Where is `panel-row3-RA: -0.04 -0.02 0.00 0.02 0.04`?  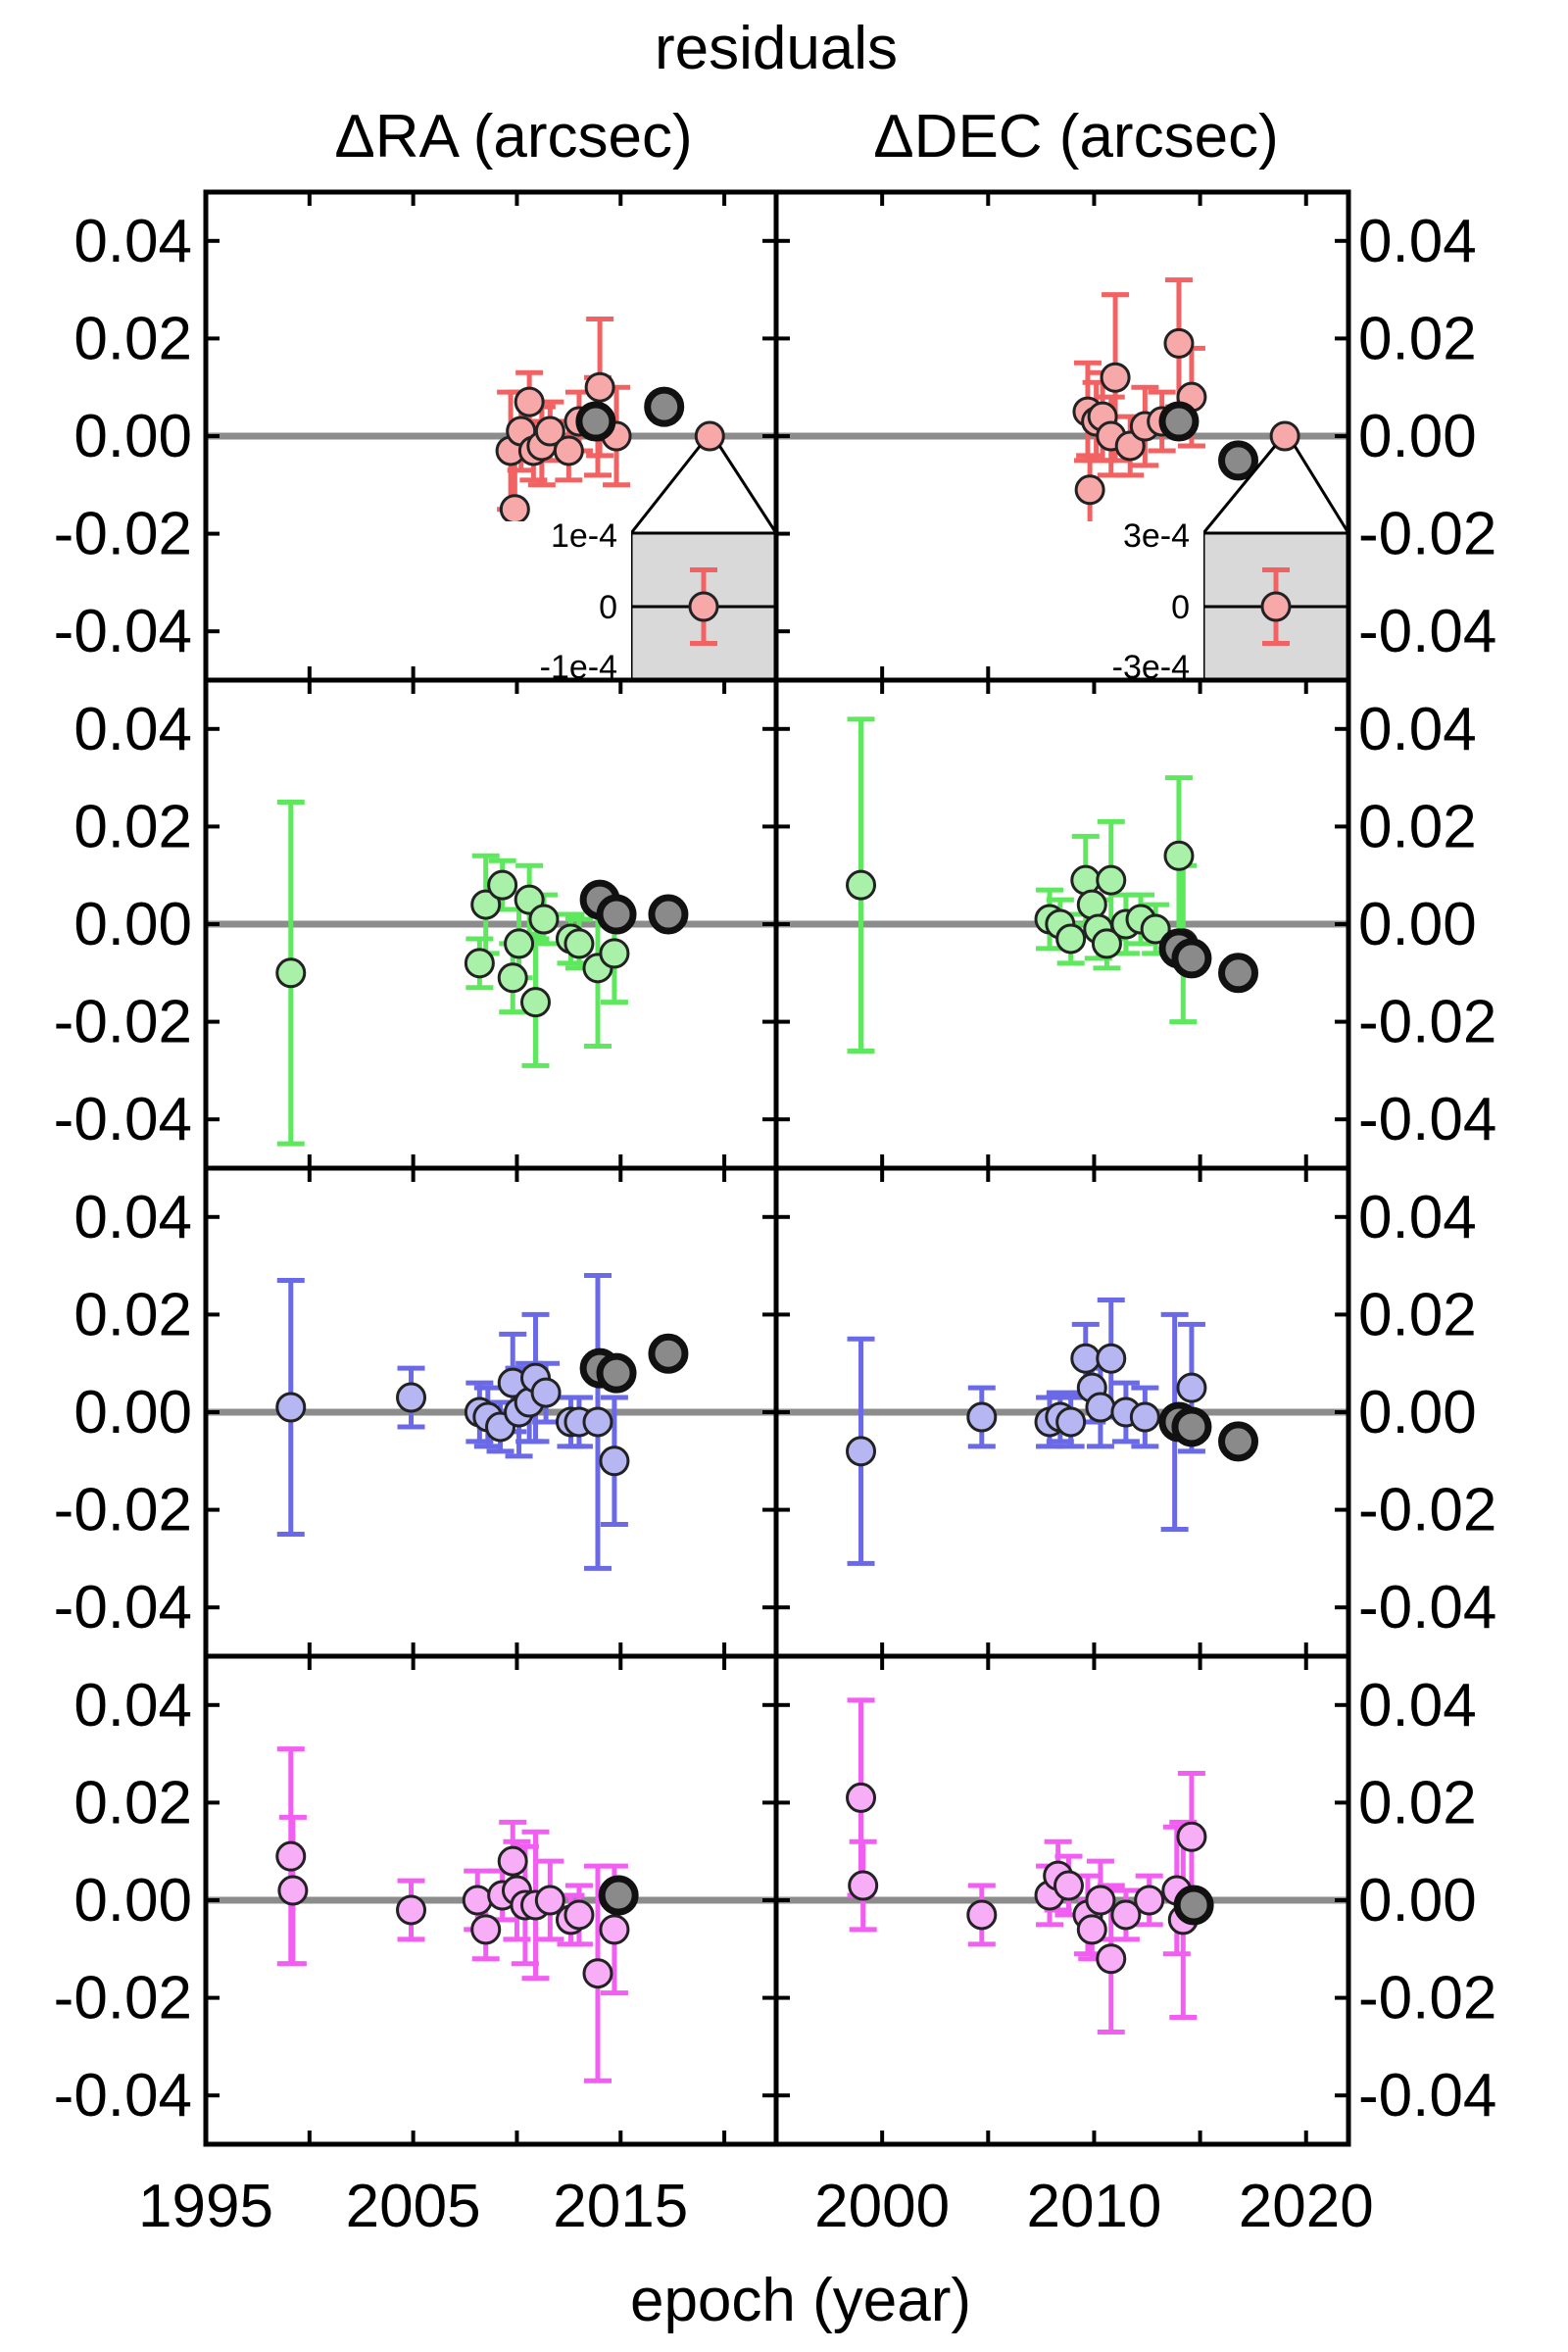
panel-row3-RA: -0.04 -0.02 0.00 0.02 0.04 is located at coordinates (416, 1412).